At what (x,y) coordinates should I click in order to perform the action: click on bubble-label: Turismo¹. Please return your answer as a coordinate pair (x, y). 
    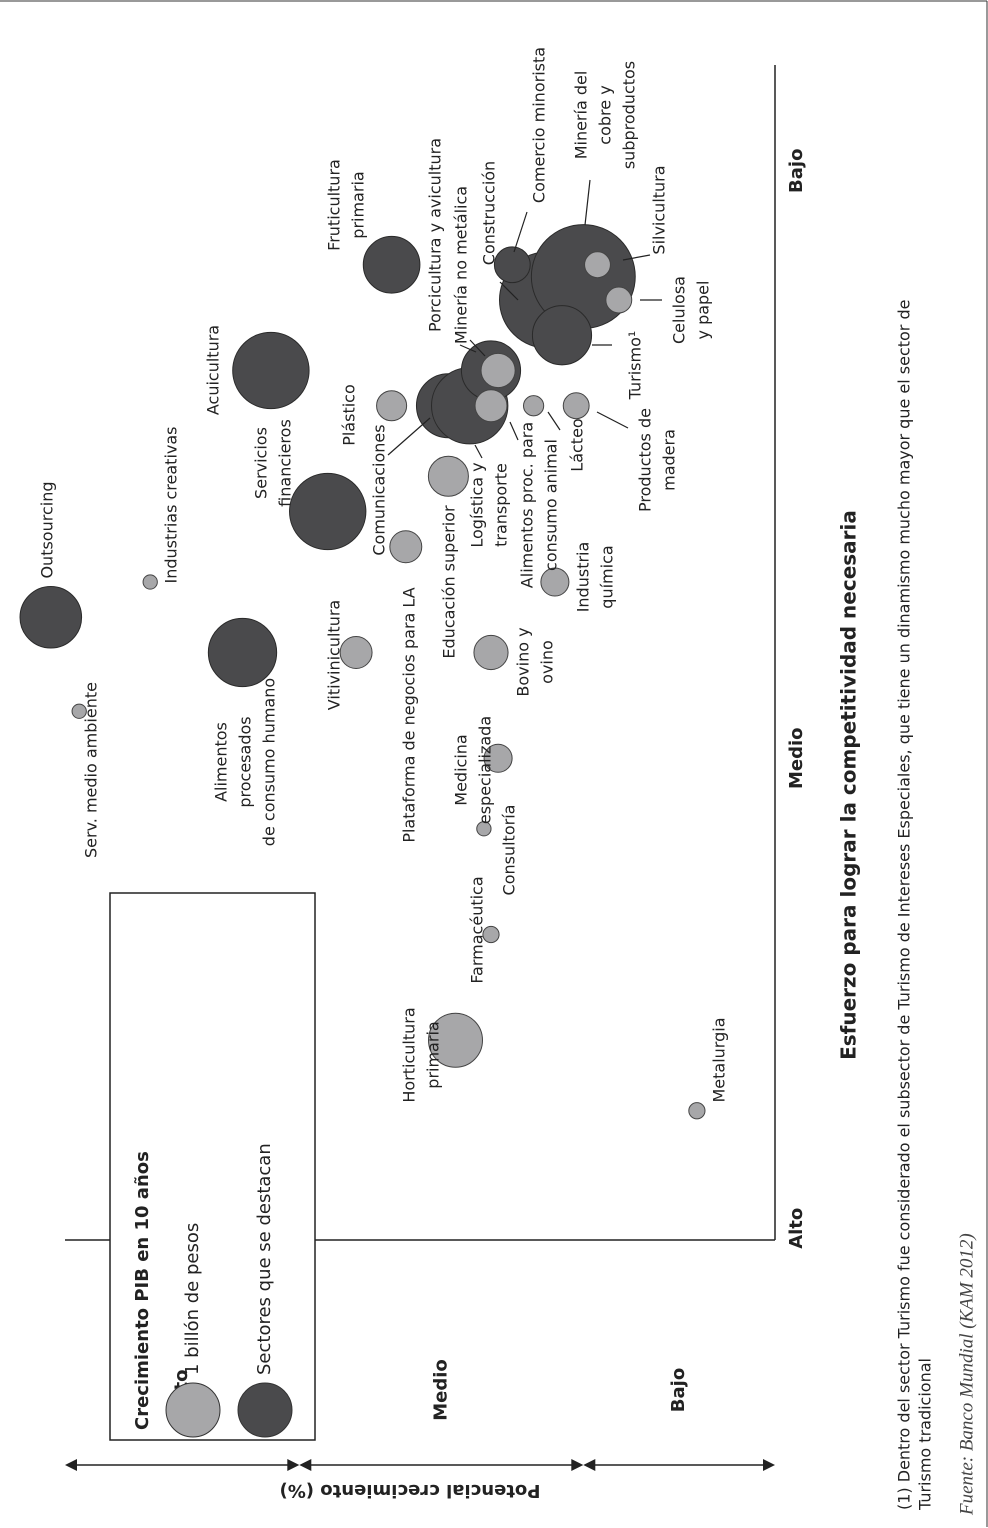
    Looking at the image, I should click on (635, 366).